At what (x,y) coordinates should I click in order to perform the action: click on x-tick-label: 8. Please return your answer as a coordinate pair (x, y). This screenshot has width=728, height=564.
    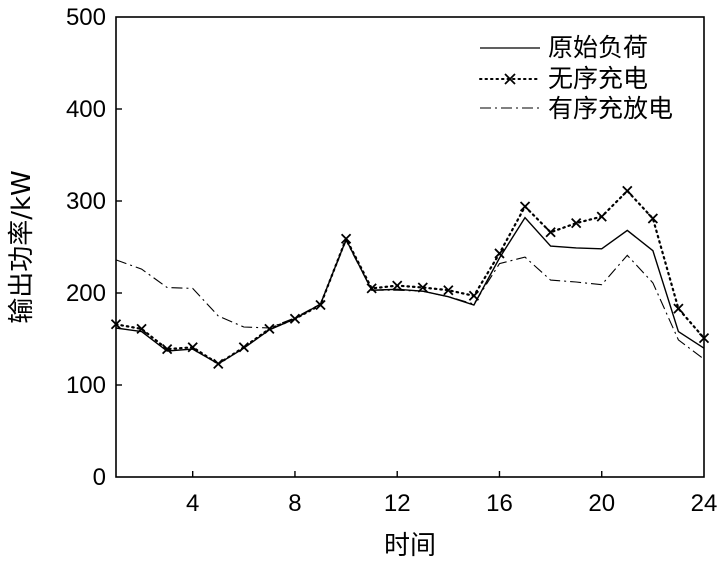
    Looking at the image, I should click on (294, 503).